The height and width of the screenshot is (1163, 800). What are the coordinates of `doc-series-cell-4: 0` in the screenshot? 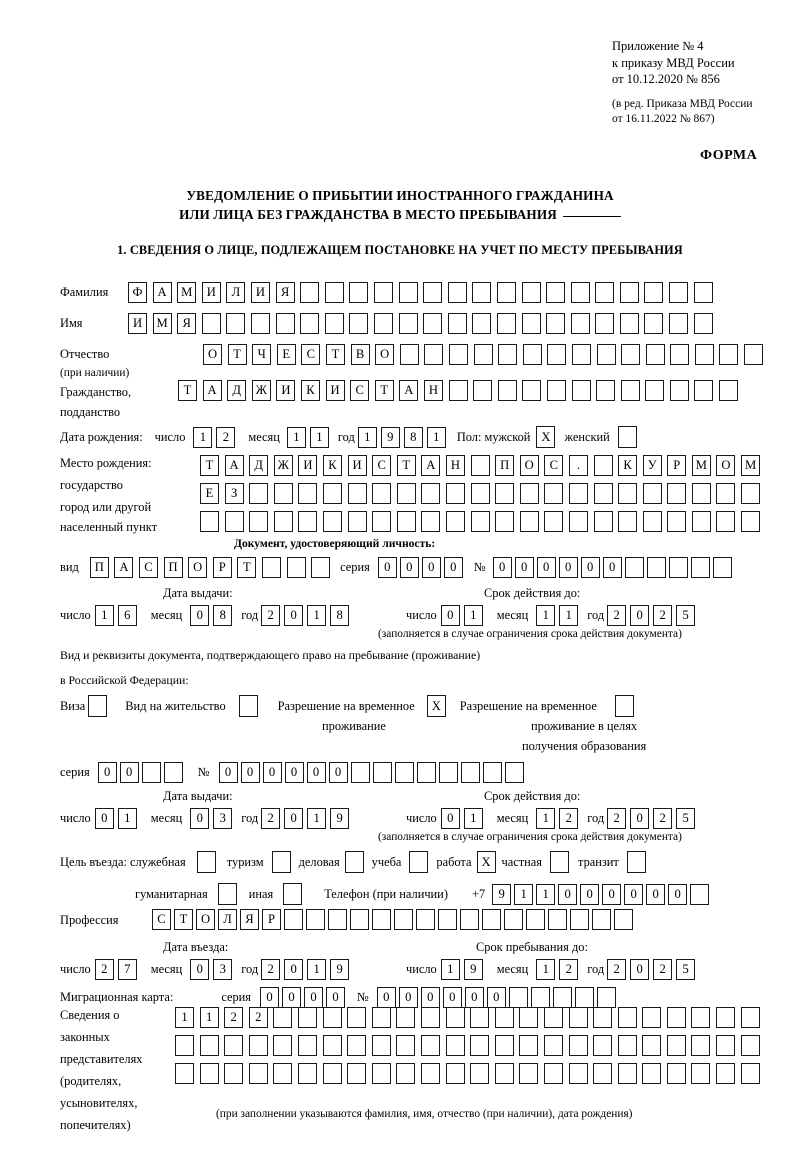 It's located at (453, 567).